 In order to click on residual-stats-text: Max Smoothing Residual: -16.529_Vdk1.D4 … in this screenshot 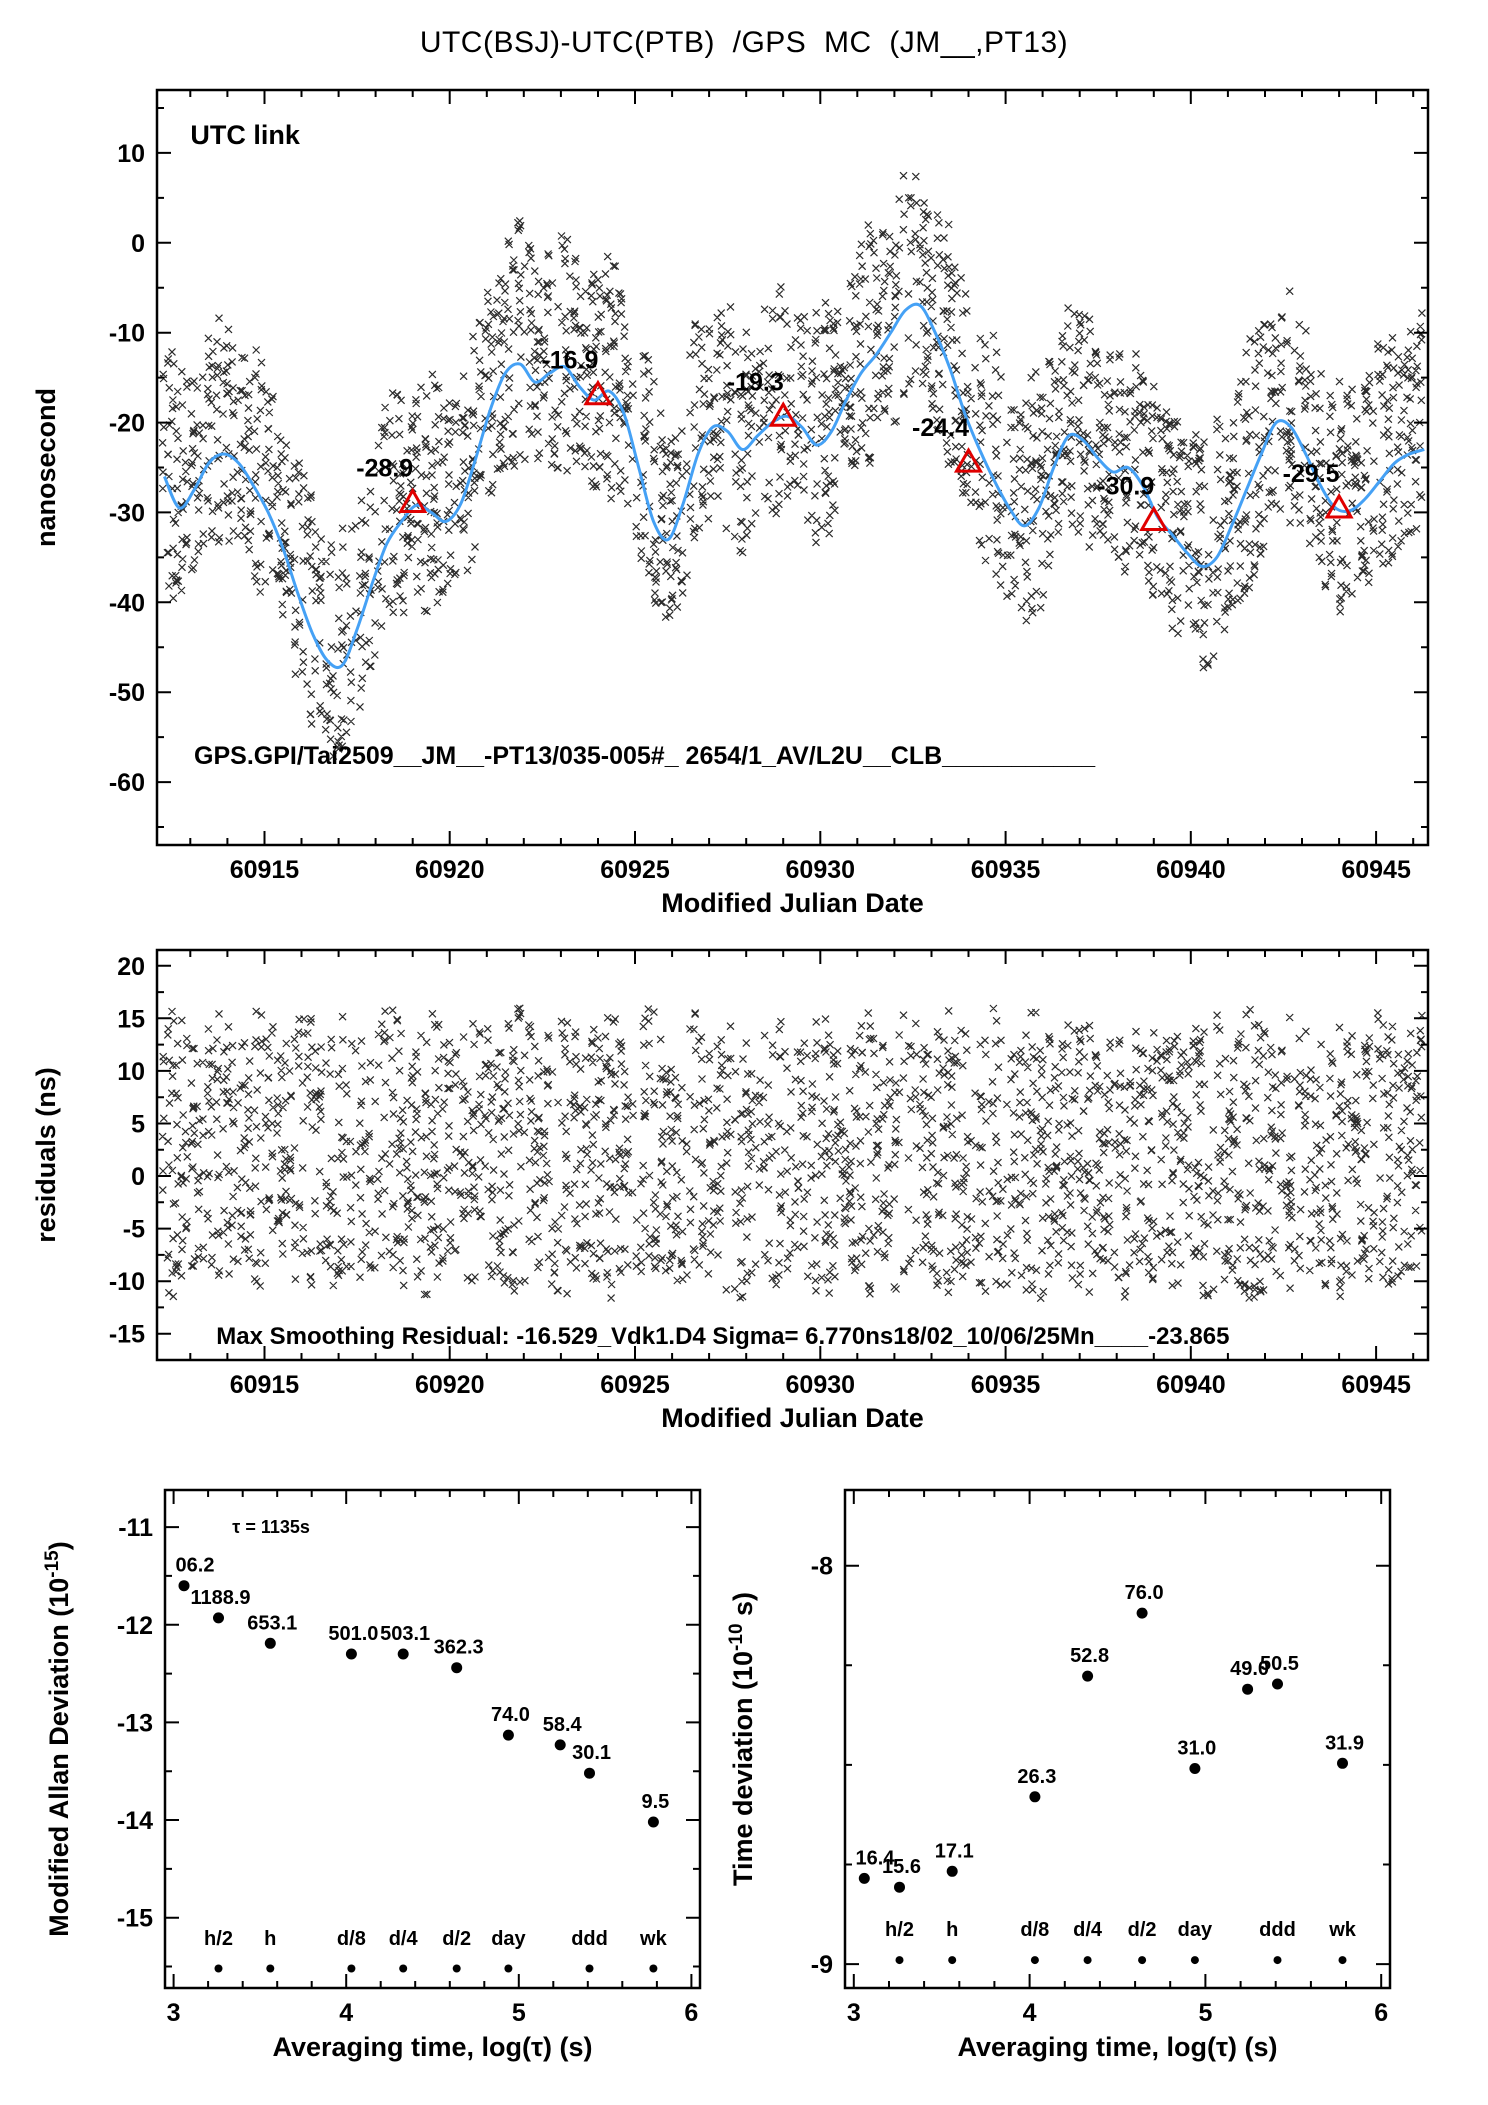, I will do `click(722, 1336)`.